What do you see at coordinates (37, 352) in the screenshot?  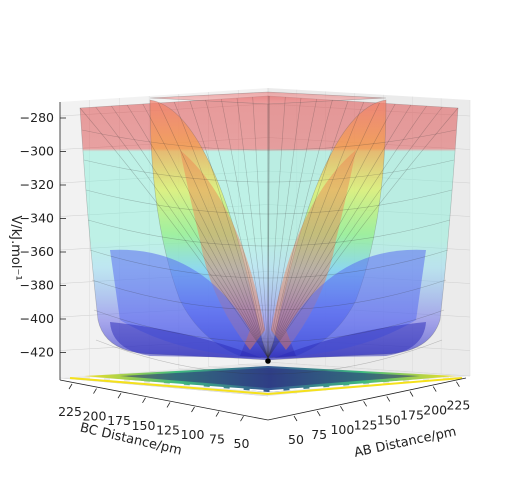 I see `z-tick-label: −420` at bounding box center [37, 352].